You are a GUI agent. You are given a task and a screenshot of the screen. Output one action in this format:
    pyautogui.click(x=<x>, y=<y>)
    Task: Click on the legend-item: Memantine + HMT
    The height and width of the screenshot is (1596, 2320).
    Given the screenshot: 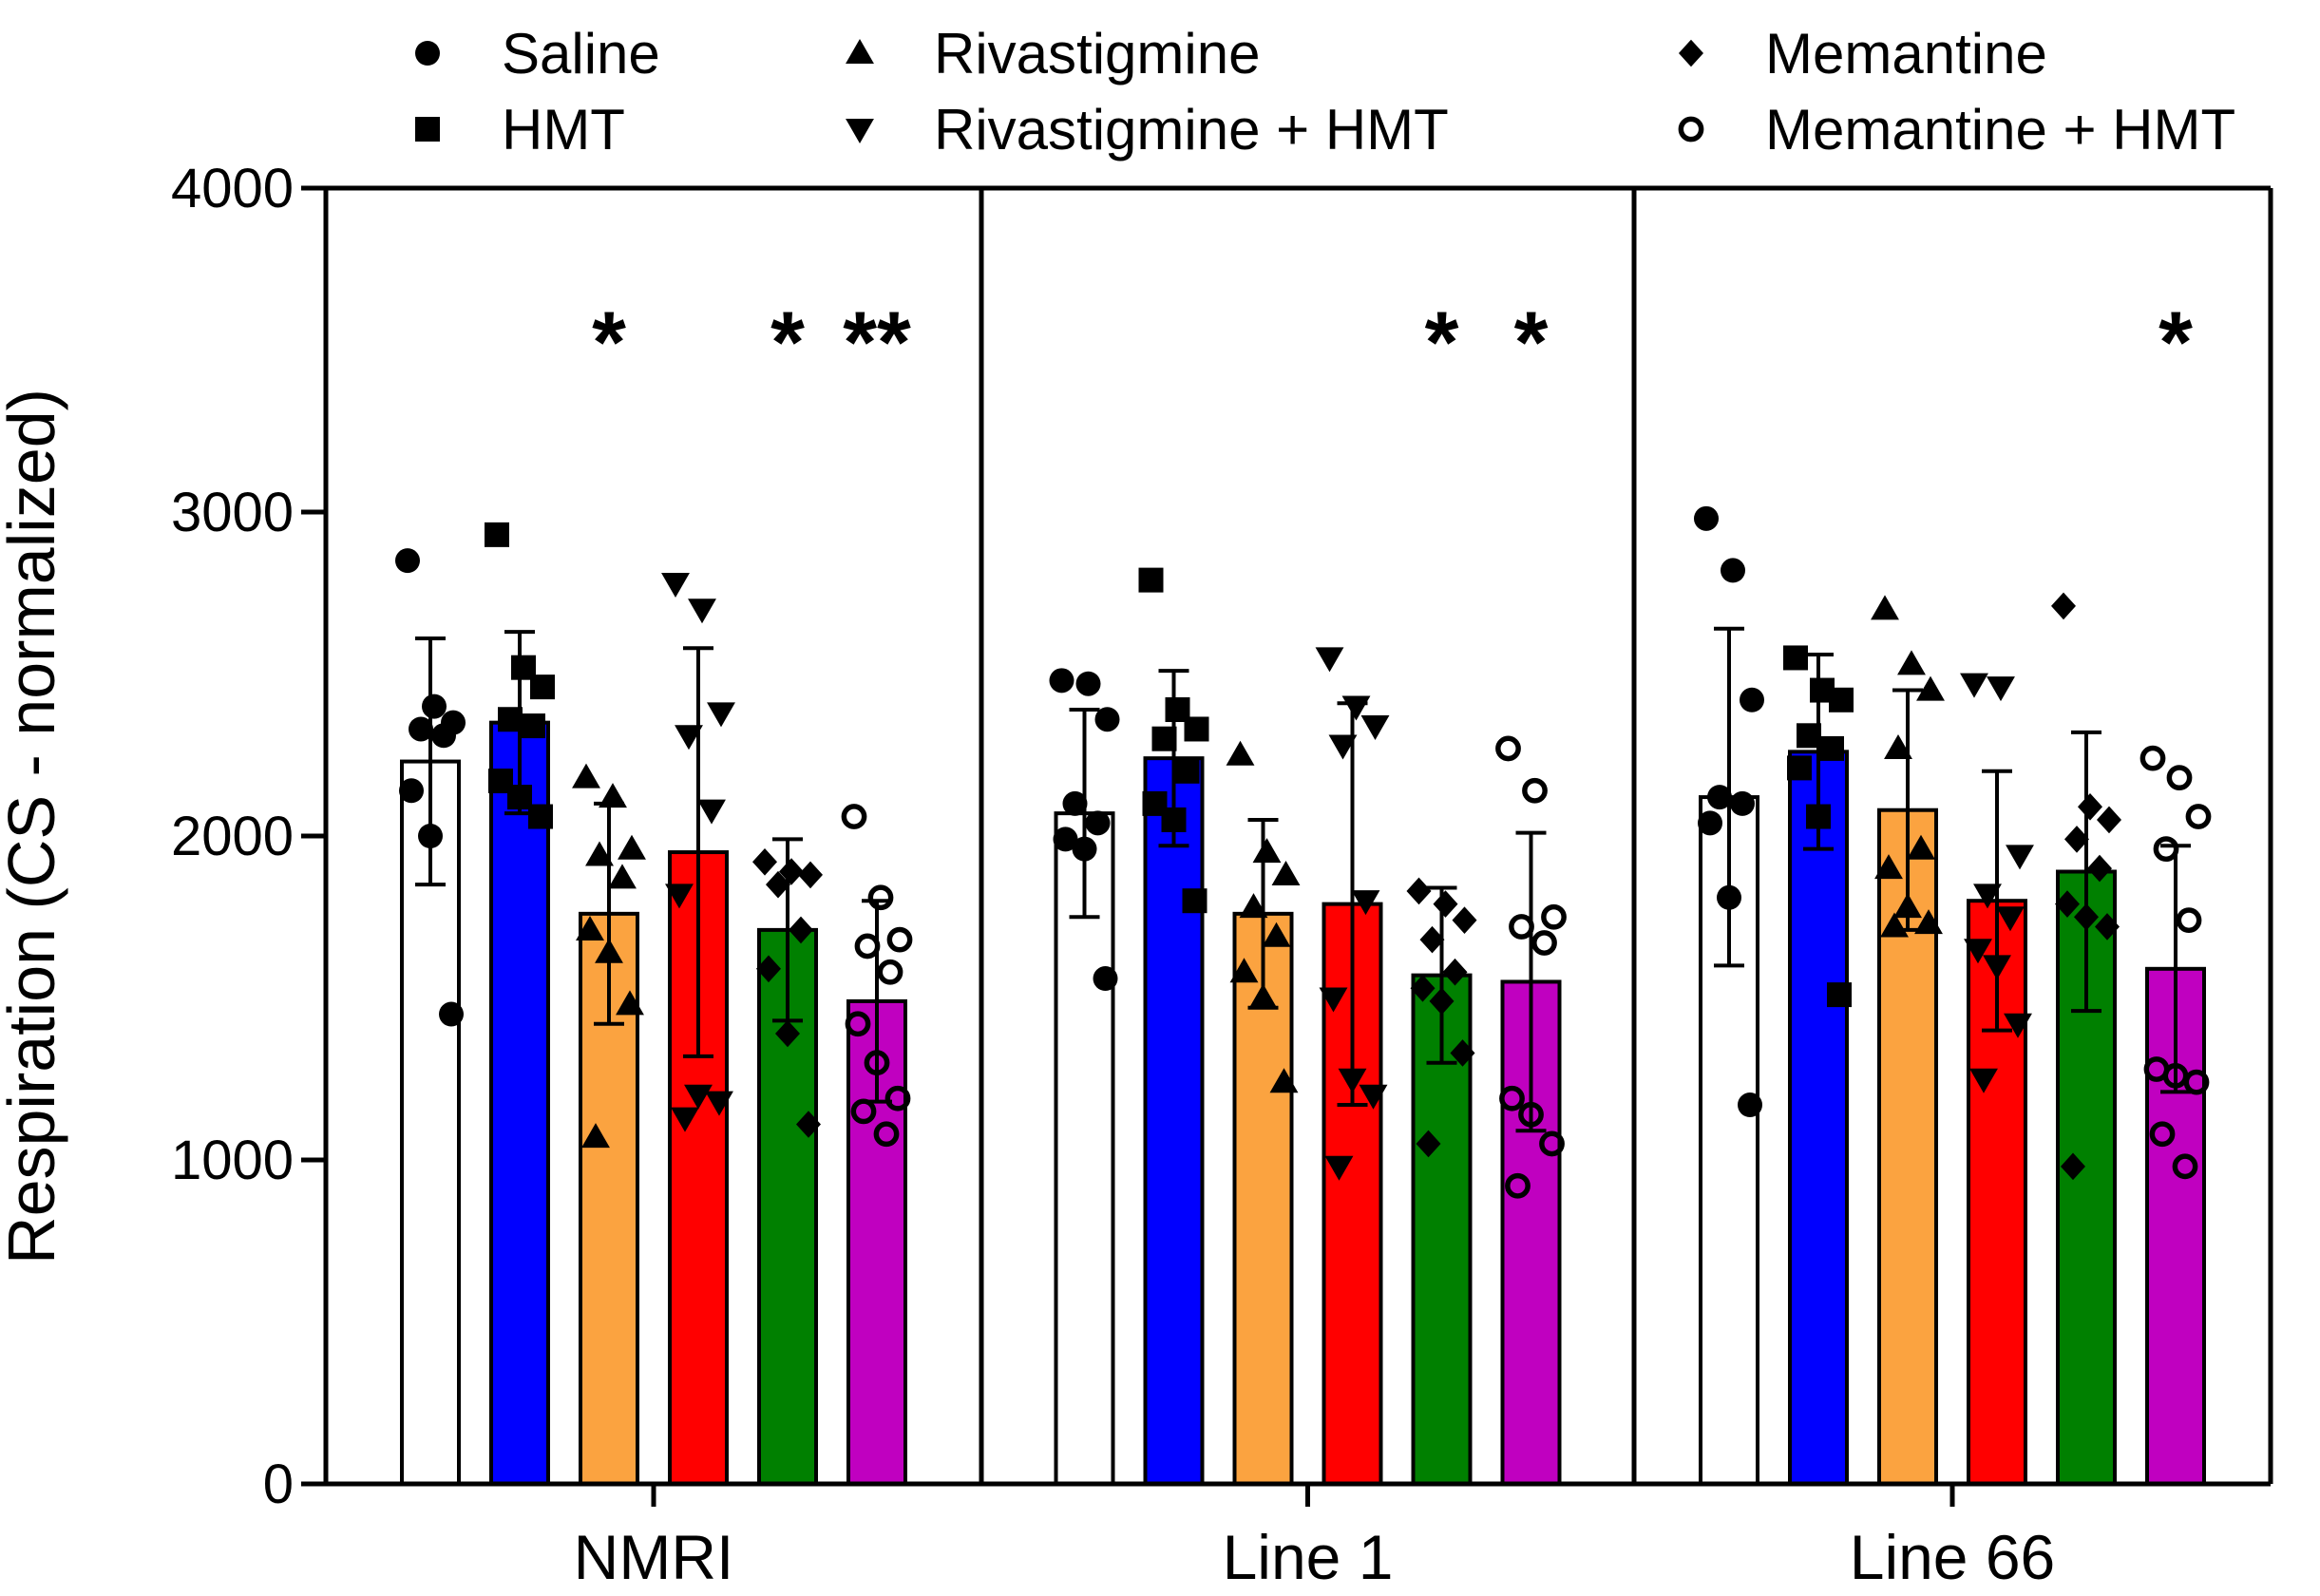 What is the action you would take?
    pyautogui.click(x=1956, y=130)
    